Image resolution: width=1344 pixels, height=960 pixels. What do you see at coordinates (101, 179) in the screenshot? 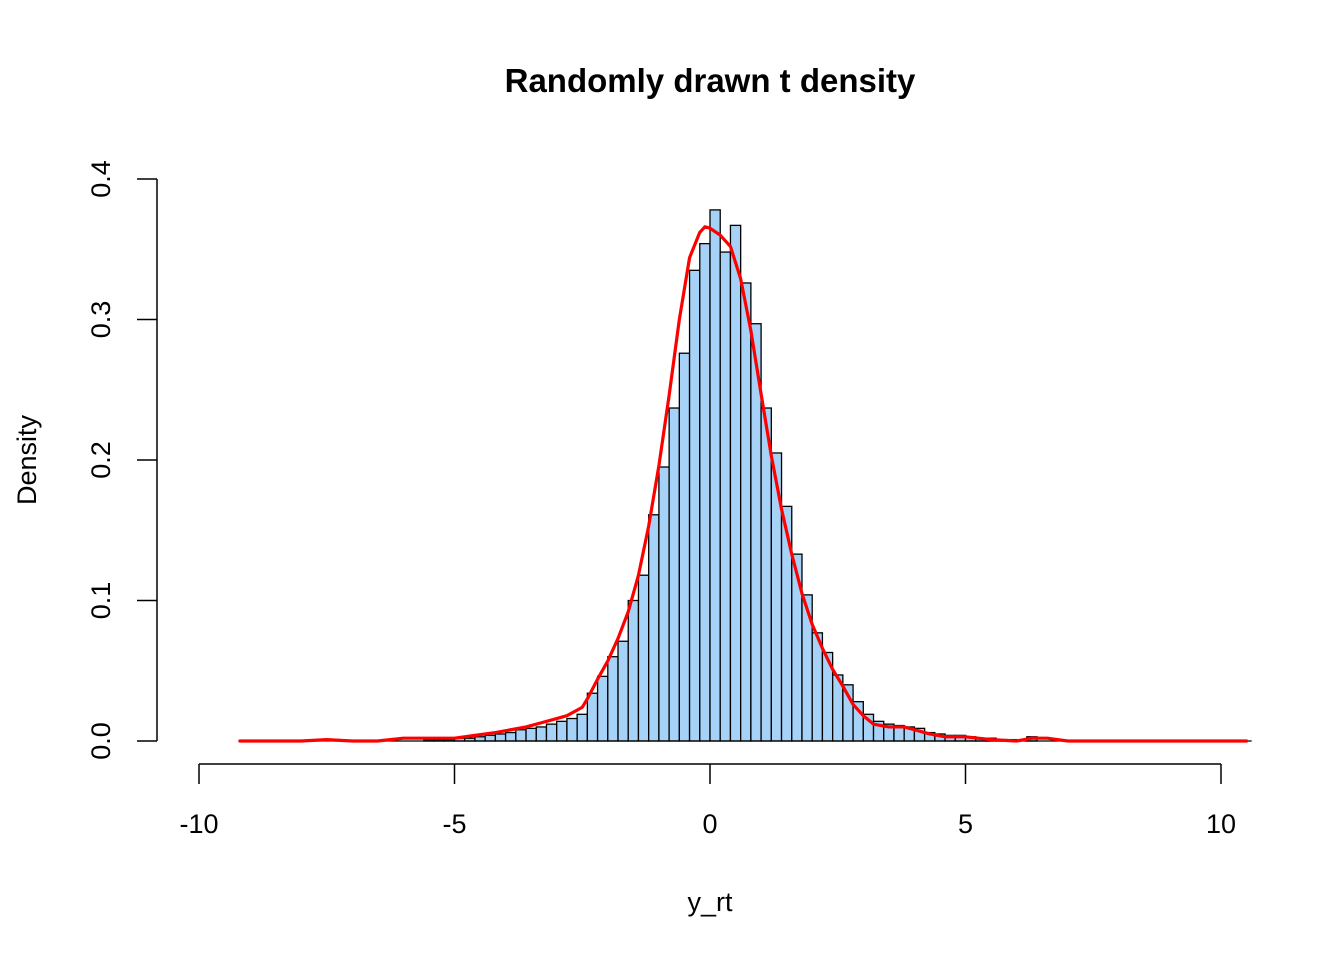
I see `y-tick-label: 0.4` at bounding box center [101, 179].